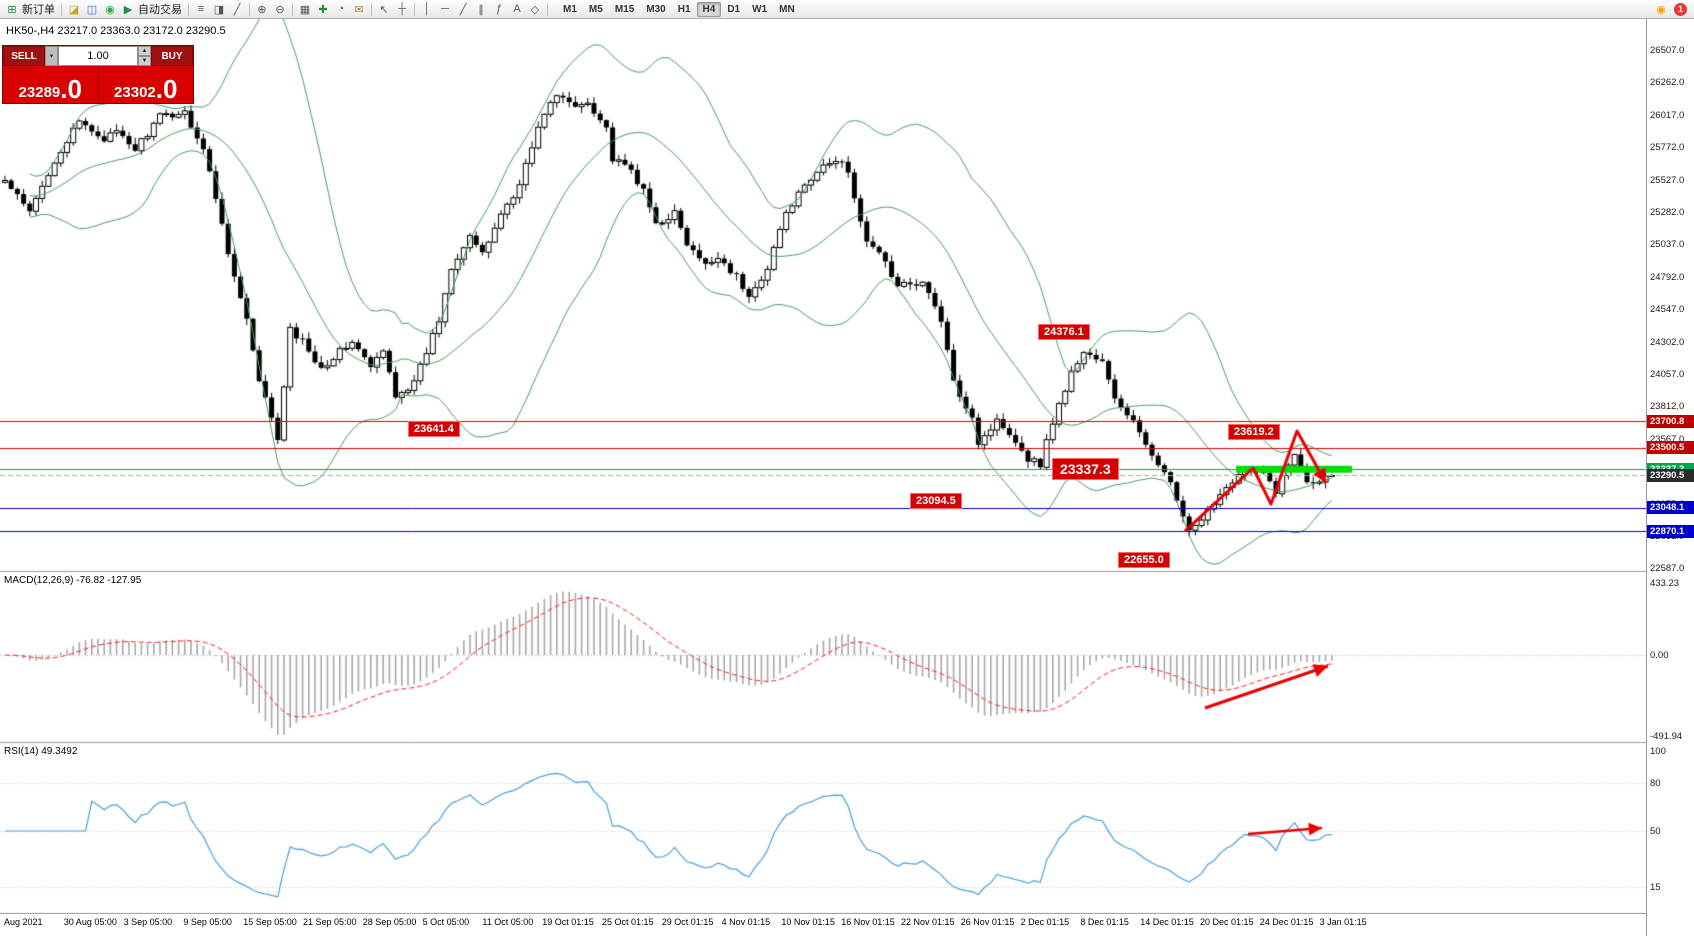 Image resolution: width=1694 pixels, height=940 pixels. What do you see at coordinates (463, 9) in the screenshot?
I see `trendline-button: ╱` at bounding box center [463, 9].